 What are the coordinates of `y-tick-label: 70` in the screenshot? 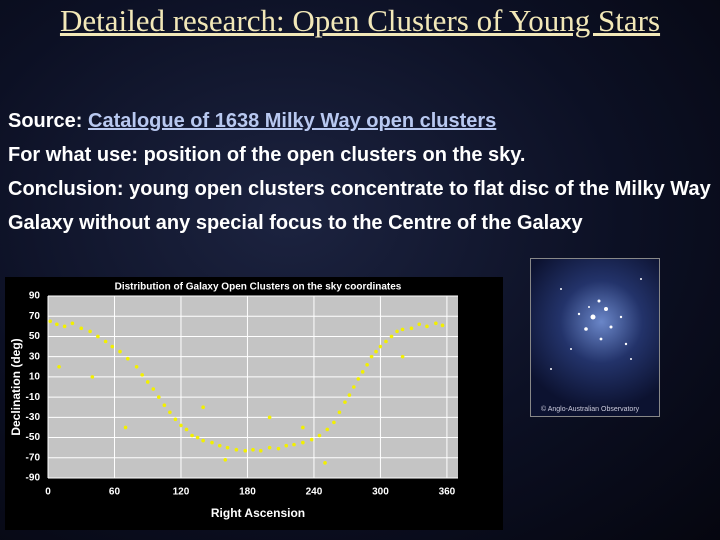 It's located at (35, 316).